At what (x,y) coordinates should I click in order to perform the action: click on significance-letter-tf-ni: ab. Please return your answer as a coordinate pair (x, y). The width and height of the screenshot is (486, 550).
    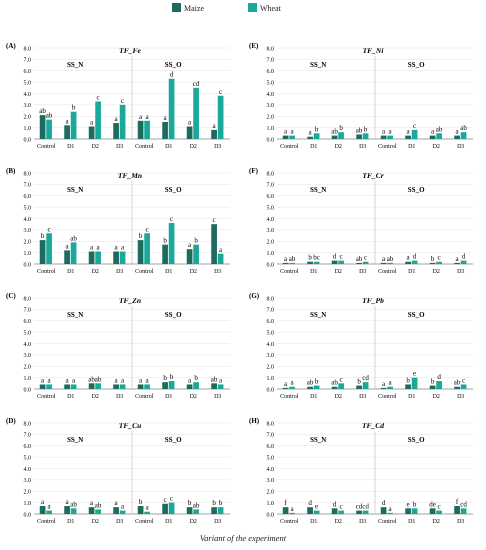
    Looking at the image, I should click on (359, 130).